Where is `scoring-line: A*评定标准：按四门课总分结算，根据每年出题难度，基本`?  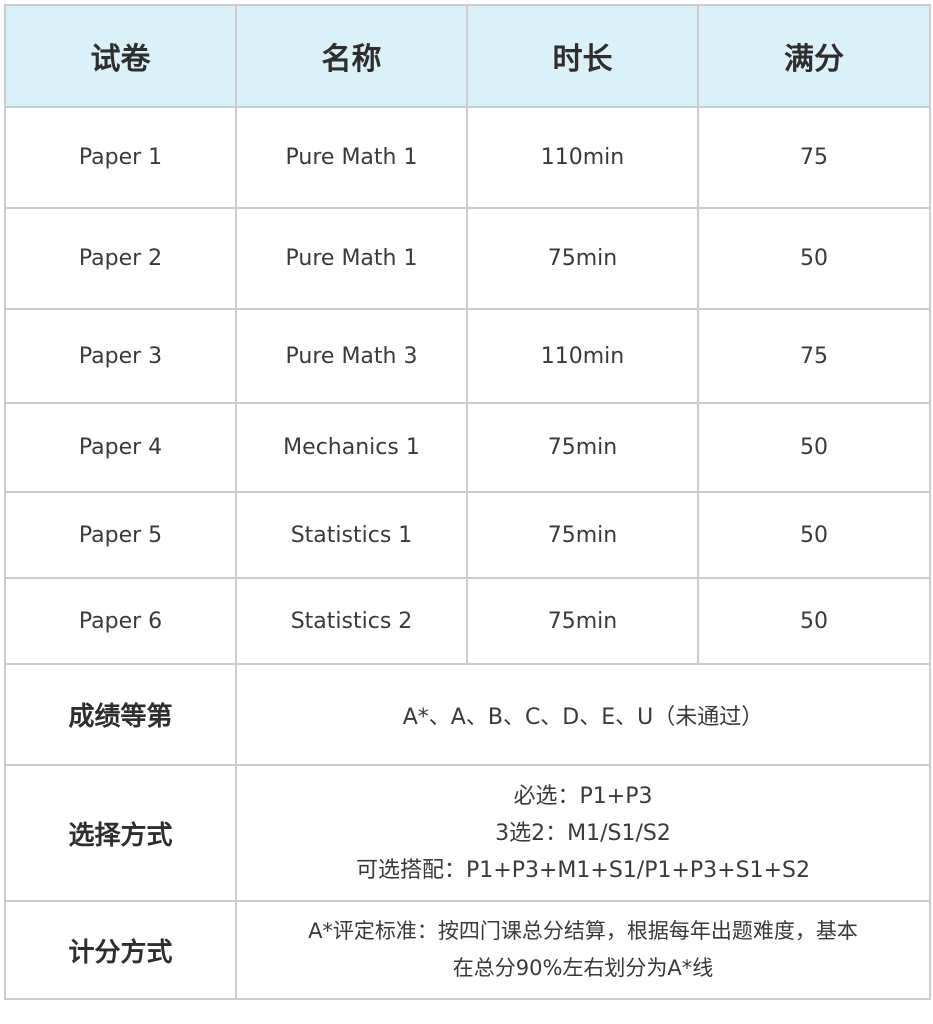 scoring-line: A*评定标准：按四门课总分结算，根据每年出题难度，基本 is located at coordinates (583, 931).